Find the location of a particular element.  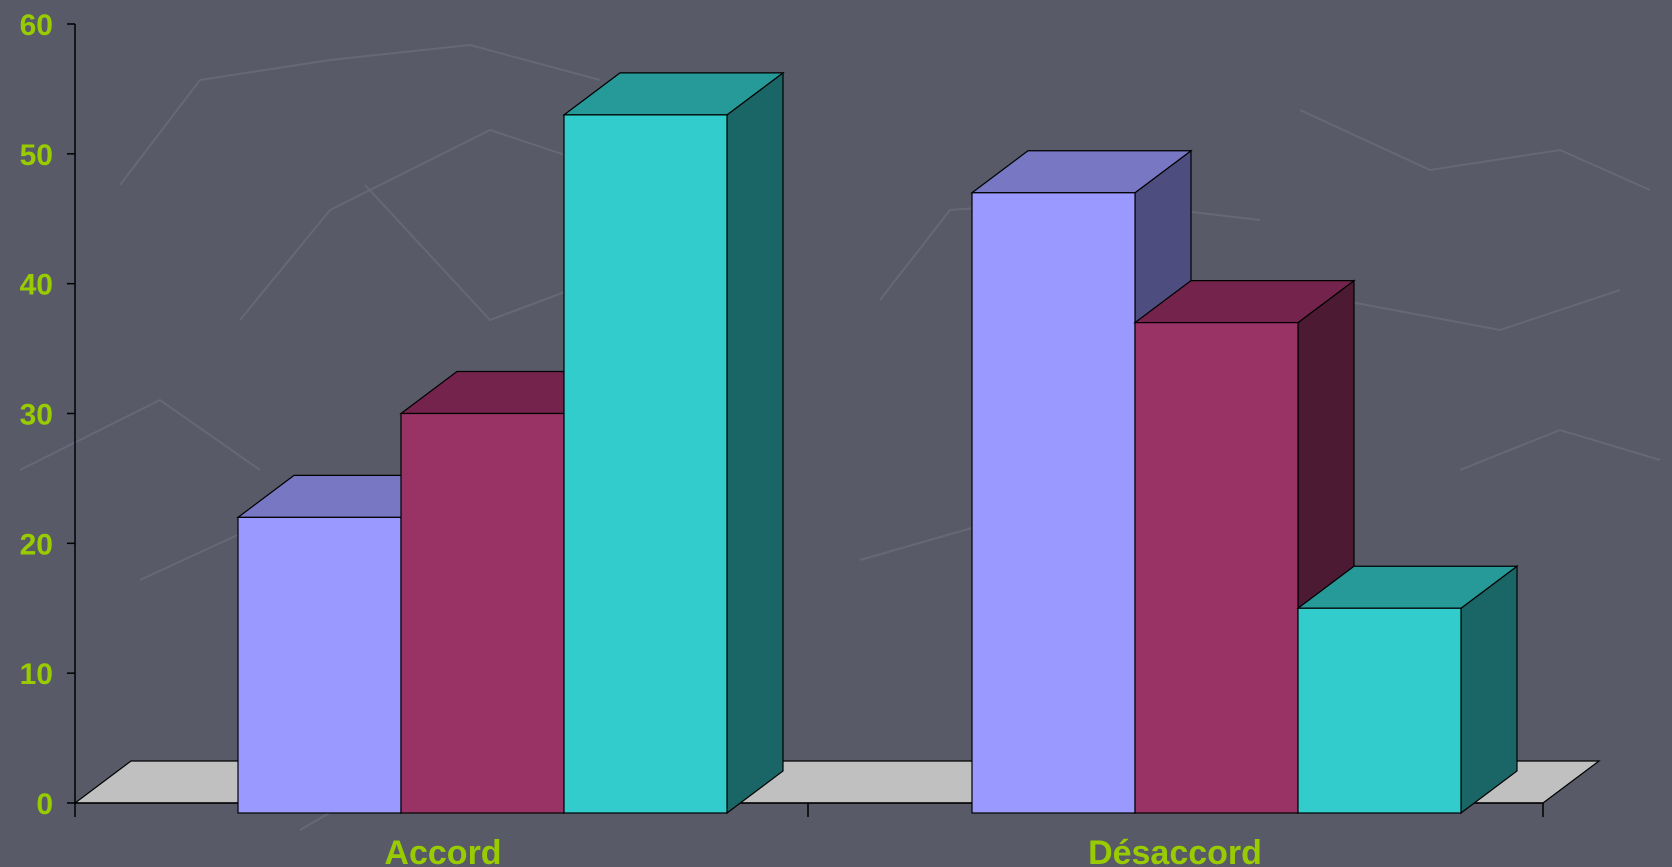

y-tick-label: 20 is located at coordinates (36, 544).